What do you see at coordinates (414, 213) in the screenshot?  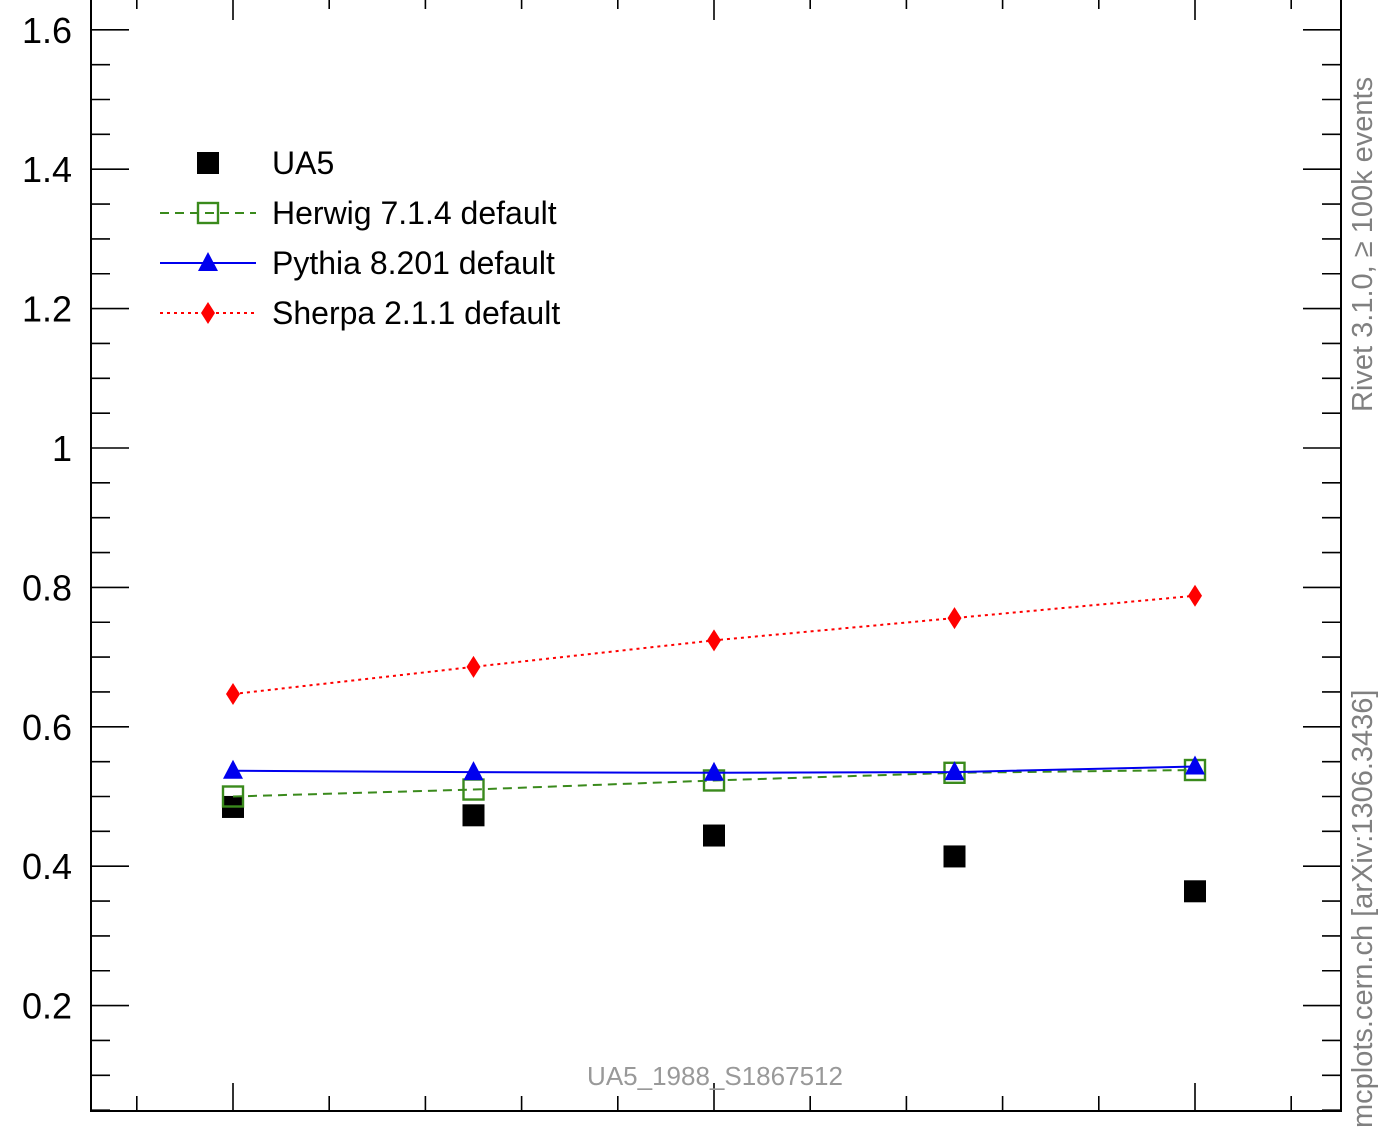 I see `legend-label: Herwig 7.1.4 default` at bounding box center [414, 213].